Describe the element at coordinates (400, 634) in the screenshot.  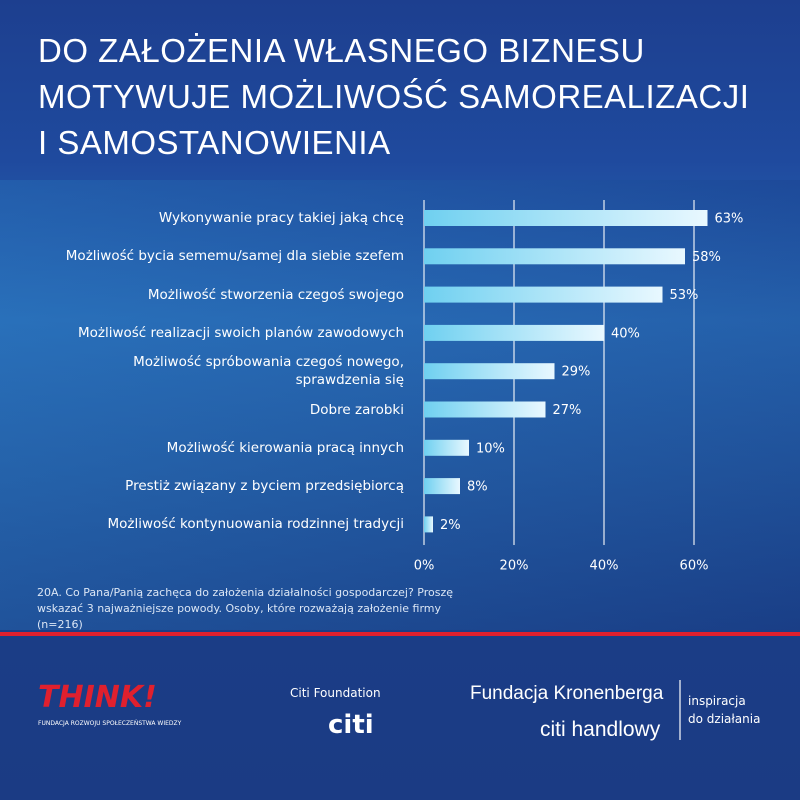
I see `red-stripe` at that location.